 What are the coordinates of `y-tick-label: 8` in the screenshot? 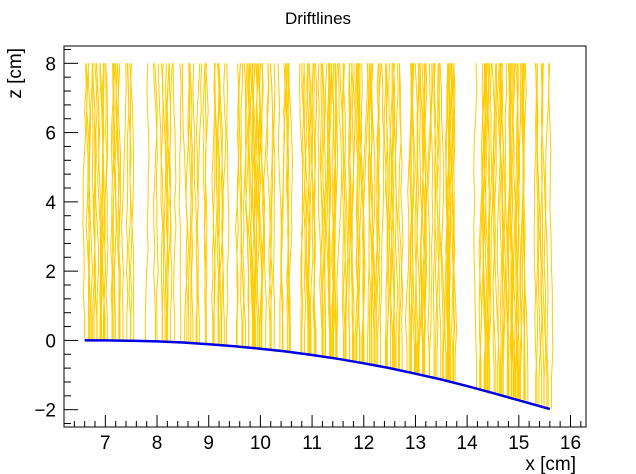 It's located at (50, 64).